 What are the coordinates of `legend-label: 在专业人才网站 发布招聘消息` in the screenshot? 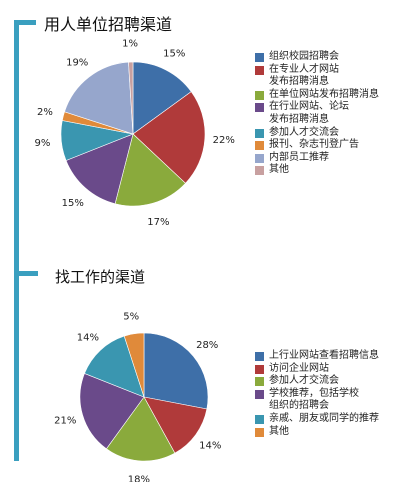 It's located at (304, 75).